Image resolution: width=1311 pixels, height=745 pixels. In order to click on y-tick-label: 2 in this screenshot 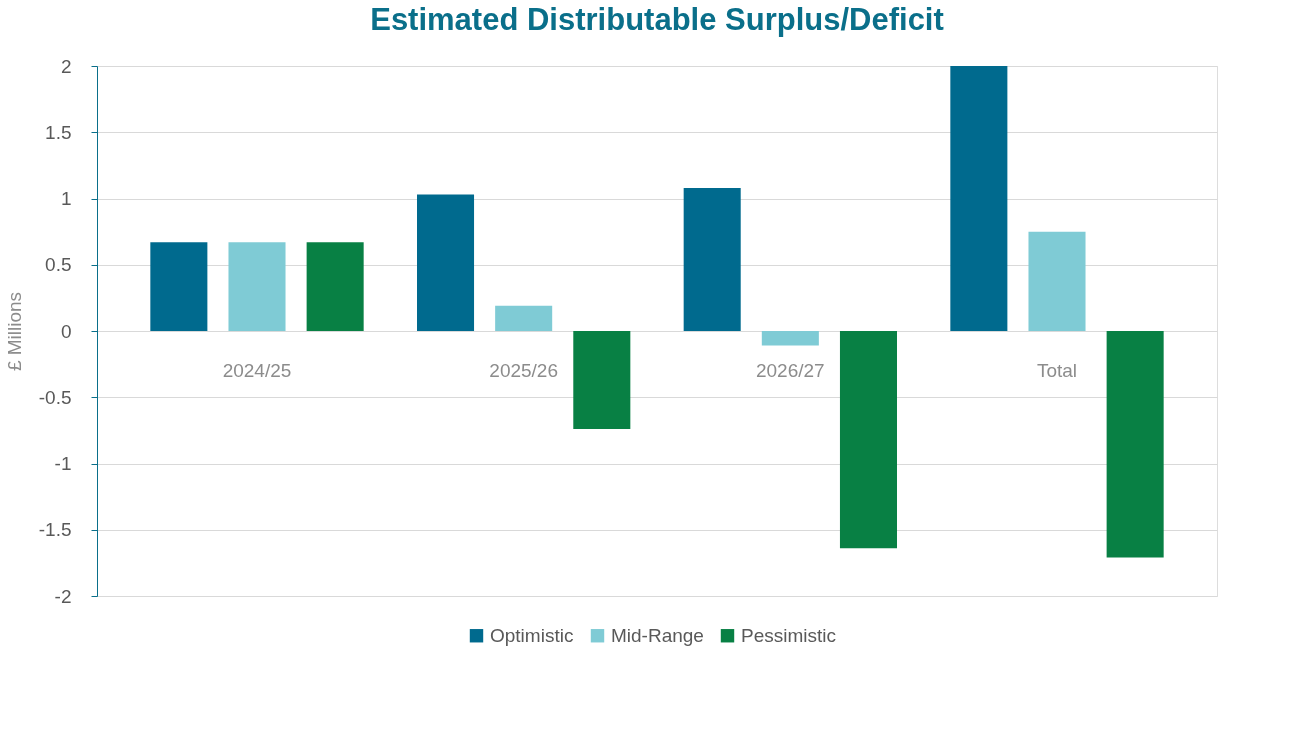, I will do `click(66, 66)`.